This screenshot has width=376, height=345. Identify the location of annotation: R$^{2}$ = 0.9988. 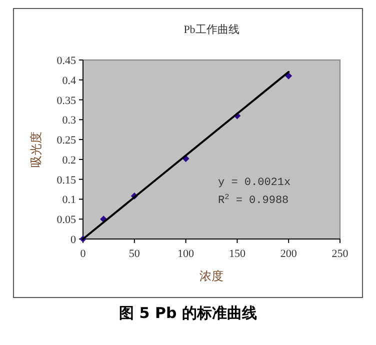
(253, 200).